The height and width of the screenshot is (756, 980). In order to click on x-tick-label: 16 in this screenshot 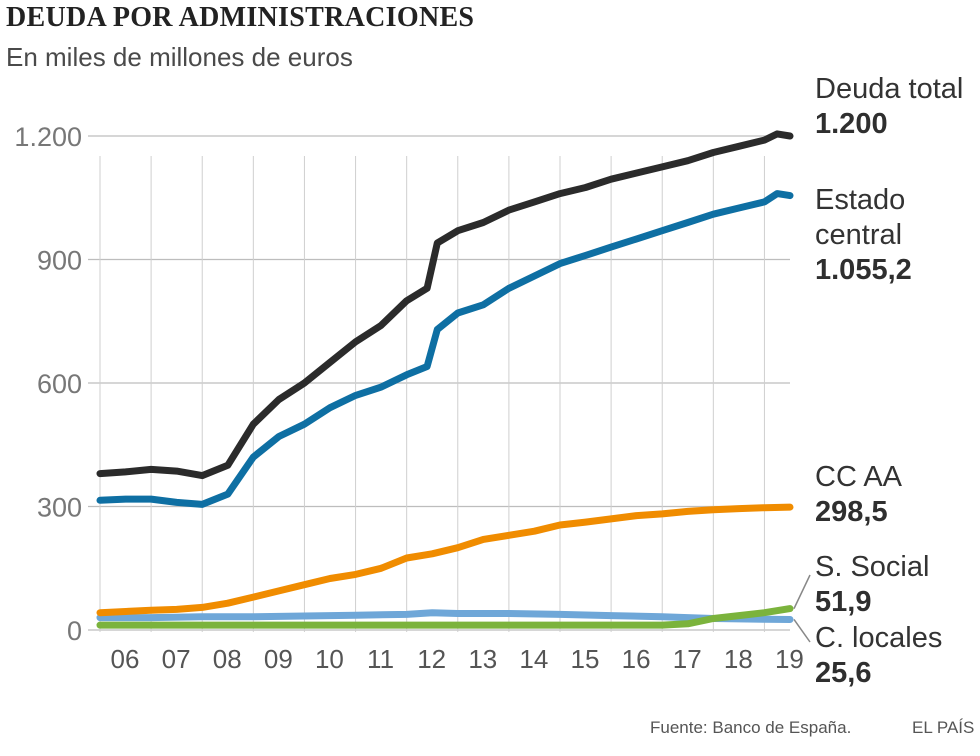, I will do `click(636, 659)`.